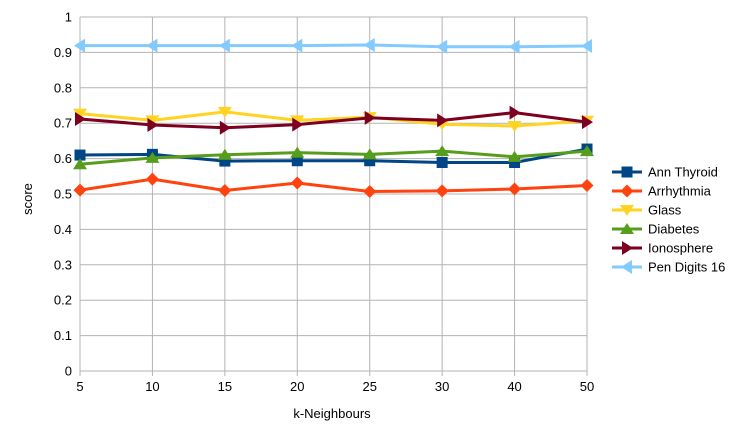  I want to click on legend-label: Ionosphere, so click(680, 248).